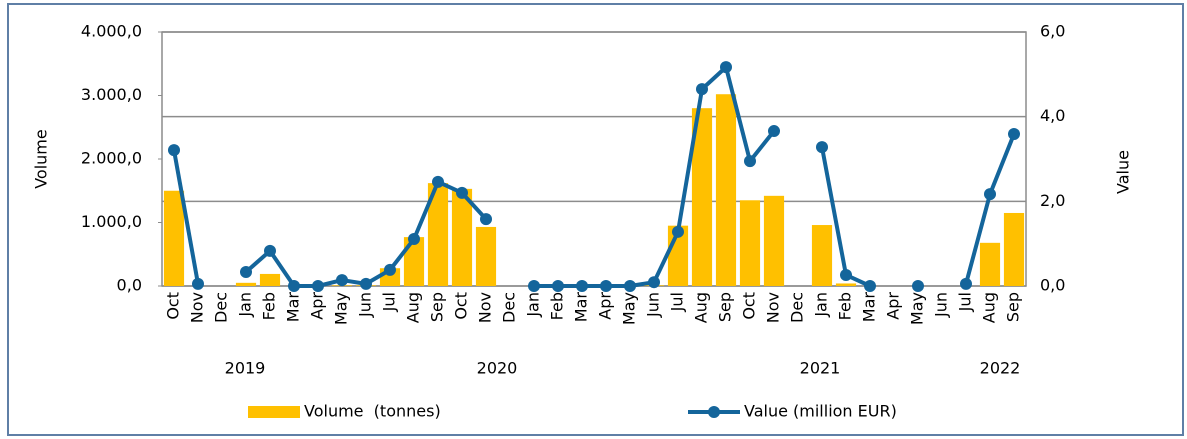 The image size is (1187, 439). Describe the element at coordinates (129, 285) in the screenshot. I see `y-tick-label: 0,0` at that location.